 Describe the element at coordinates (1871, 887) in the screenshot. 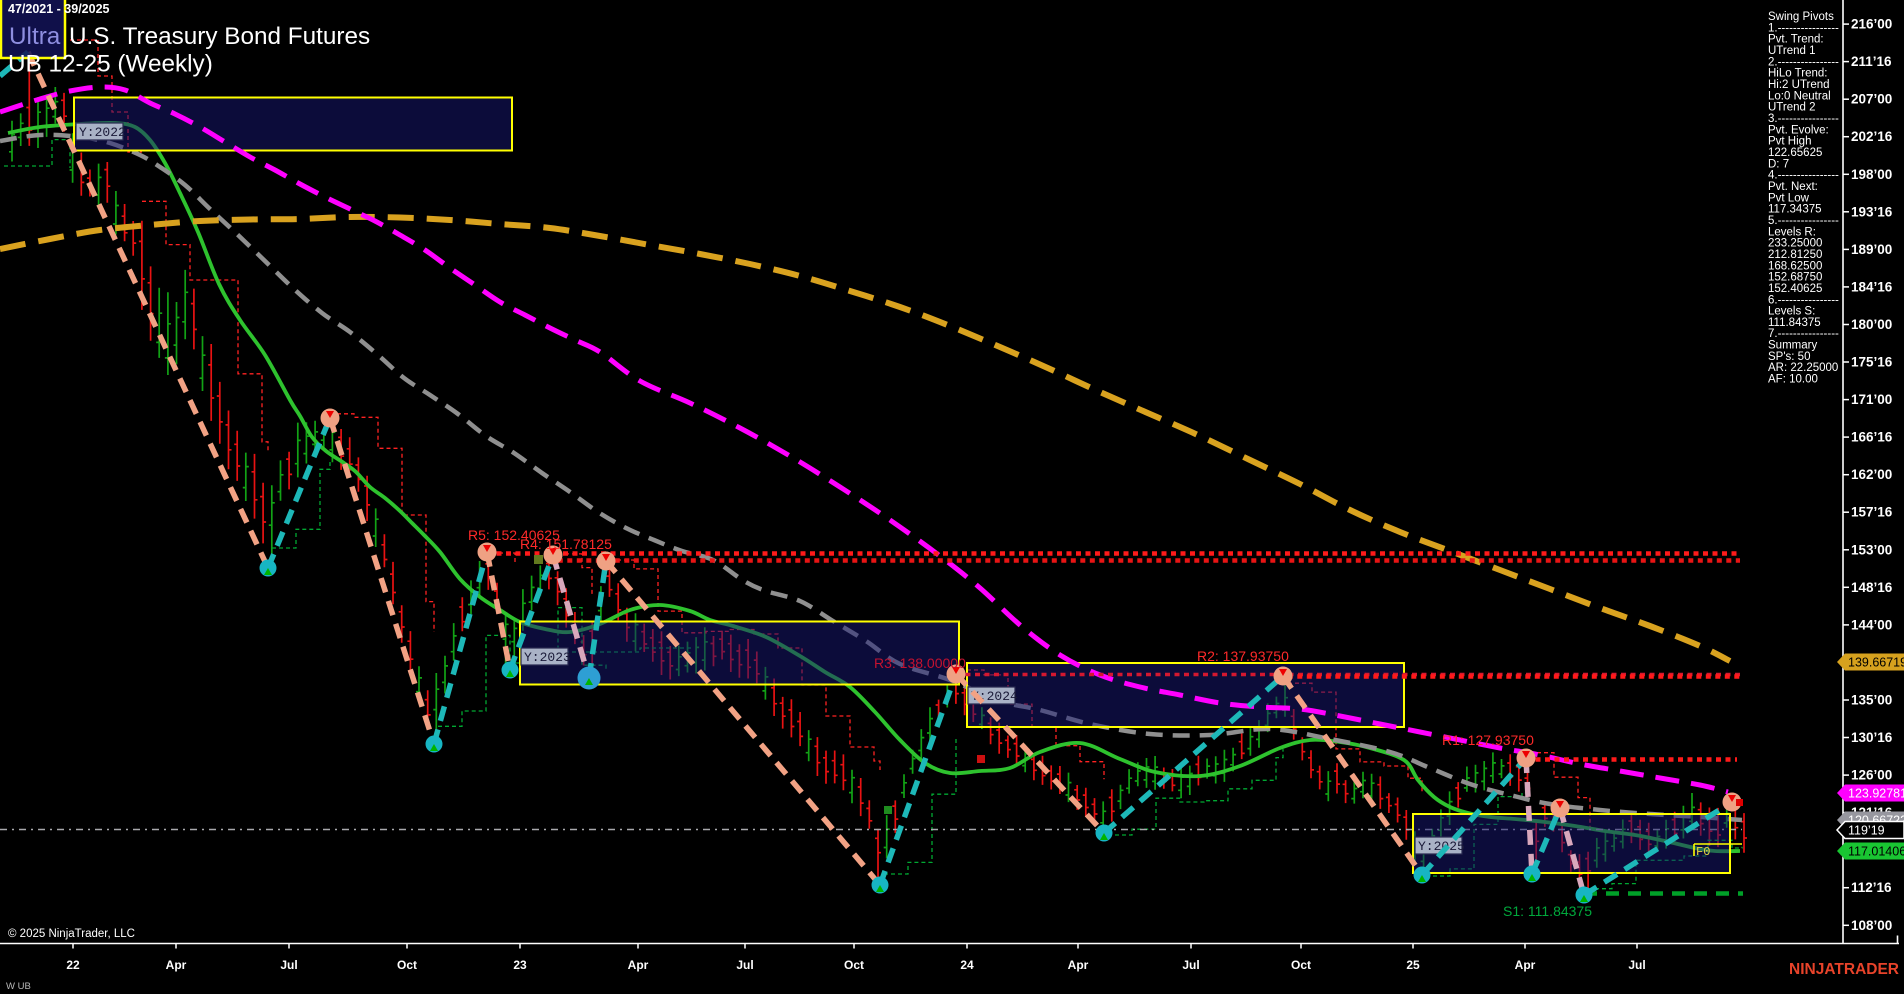

I see `svg-text: 112’16` at that location.